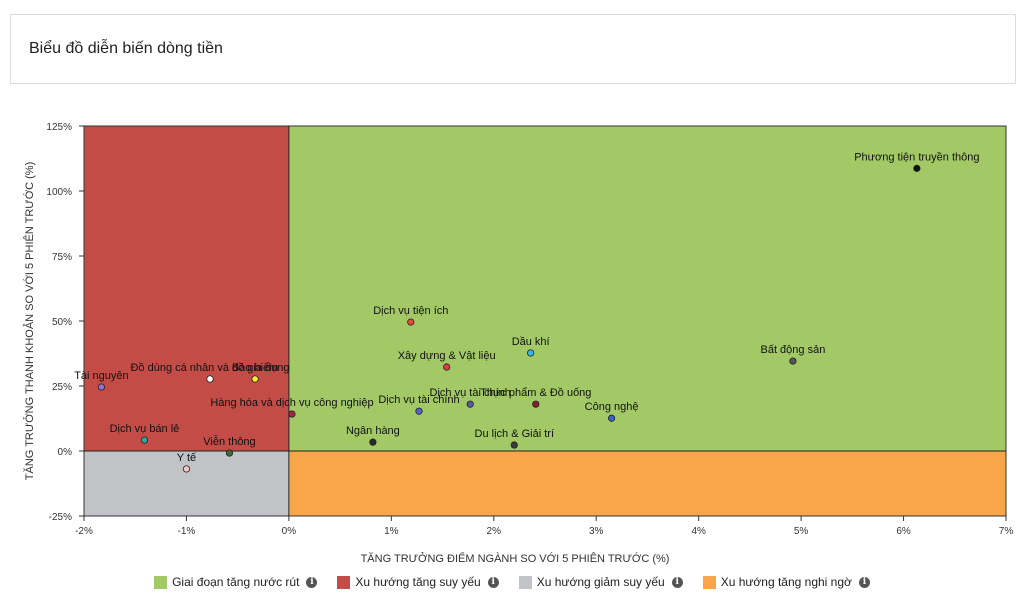  What do you see at coordinates (391, 531) in the screenshot?
I see `x-tick-label: 1%` at bounding box center [391, 531].